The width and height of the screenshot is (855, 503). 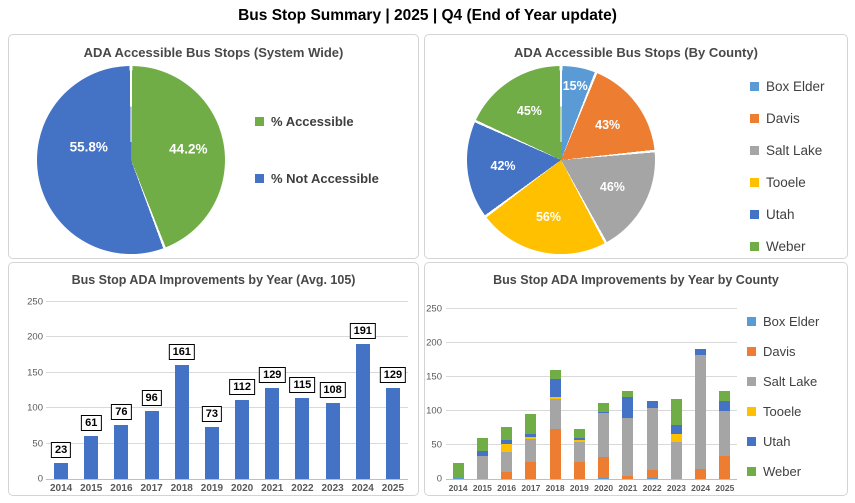 I want to click on data-label-2017: 96, so click(x=151, y=398).